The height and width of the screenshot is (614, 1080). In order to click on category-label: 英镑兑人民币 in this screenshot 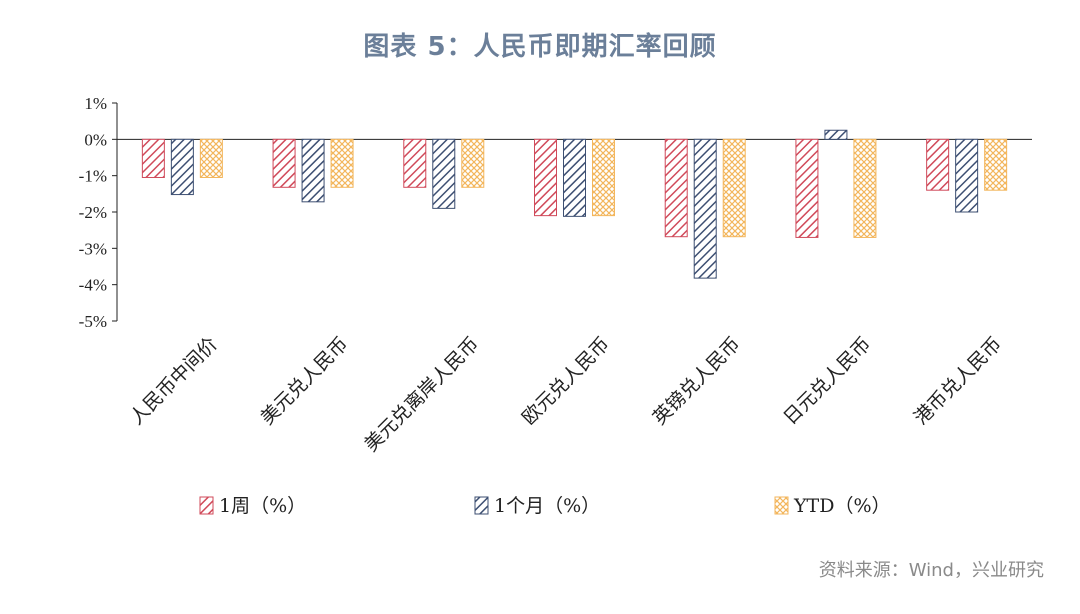, I will do `click(697, 381)`.